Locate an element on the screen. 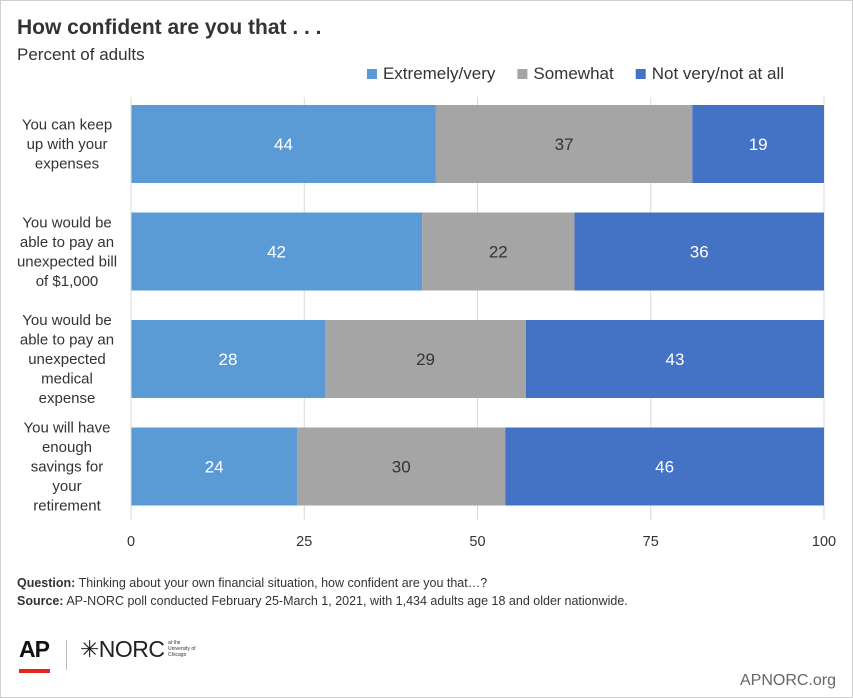 Image resolution: width=853 pixels, height=698 pixels. bar-value-label: 24 is located at coordinates (214, 467).